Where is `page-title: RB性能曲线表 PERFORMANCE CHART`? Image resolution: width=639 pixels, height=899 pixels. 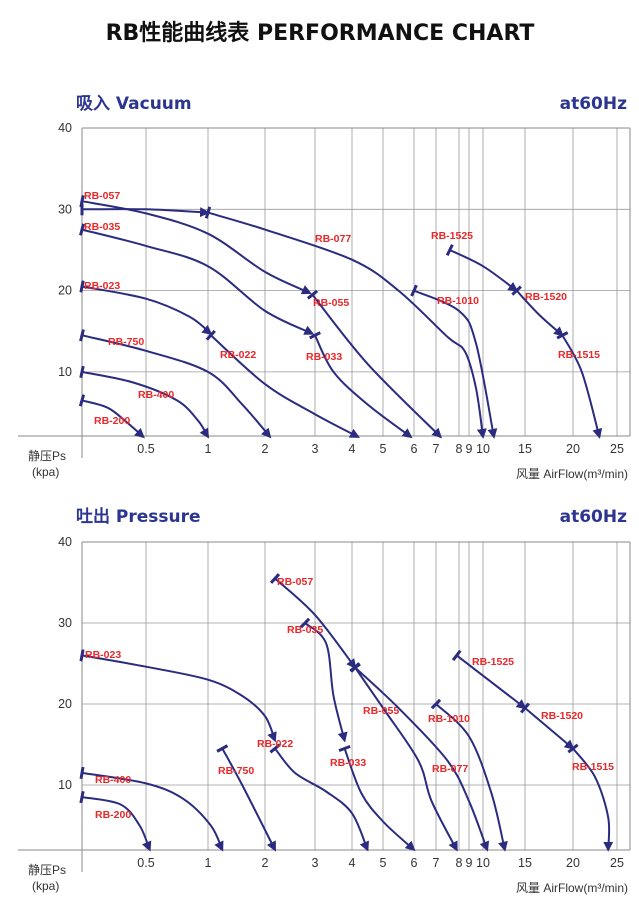 page-title: RB性能曲线表 PERFORMANCE CHART is located at coordinates (320, 33).